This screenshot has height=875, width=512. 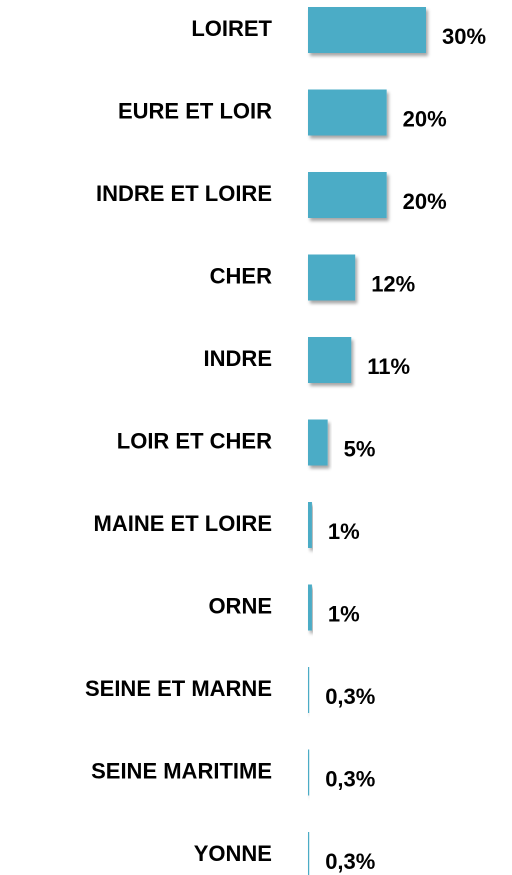 What do you see at coordinates (393, 283) in the screenshot?
I see `value-label: 12%` at bounding box center [393, 283].